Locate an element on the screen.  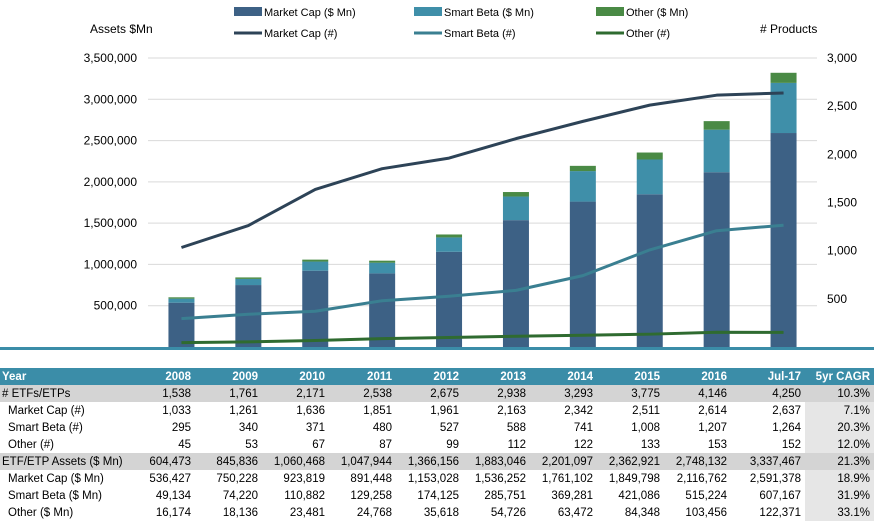
table-cell: 110,882 is located at coordinates (304, 495).